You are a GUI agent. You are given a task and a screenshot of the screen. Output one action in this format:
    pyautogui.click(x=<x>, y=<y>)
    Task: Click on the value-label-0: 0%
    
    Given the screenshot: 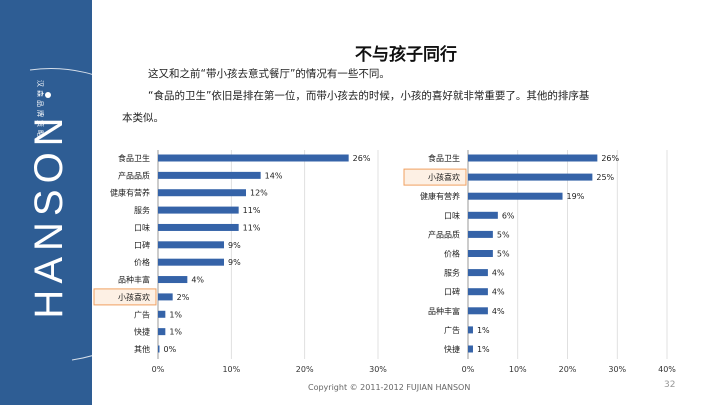 What is the action you would take?
    pyautogui.click(x=170, y=349)
    